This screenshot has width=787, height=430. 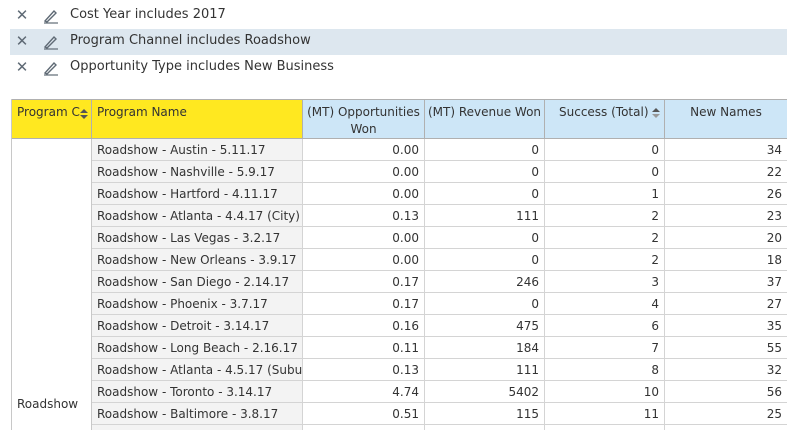 What do you see at coordinates (197, 216) in the screenshot?
I see `program-name-cell: Roadshow - Atlanta - 4.4.17 (City)` at bounding box center [197, 216].